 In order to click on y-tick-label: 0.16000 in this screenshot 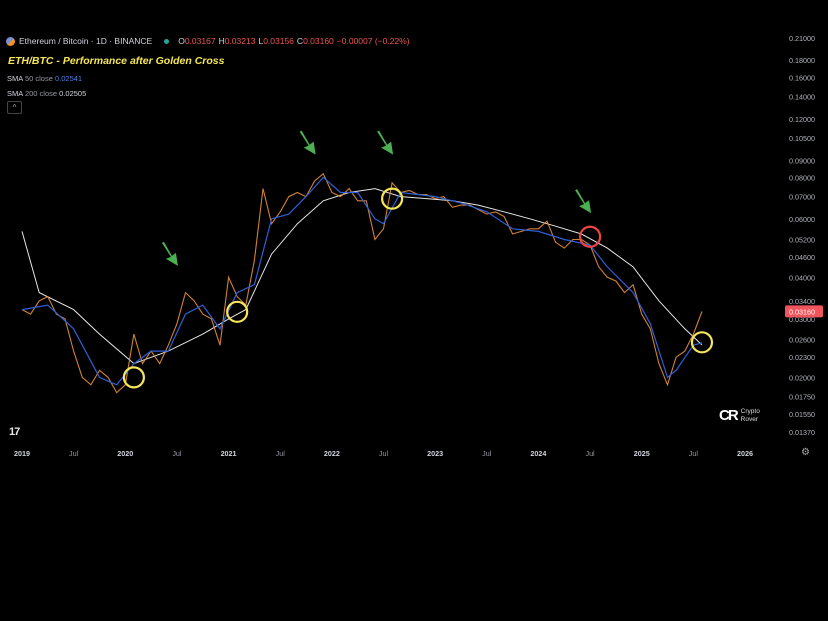, I will do `click(802, 77)`.